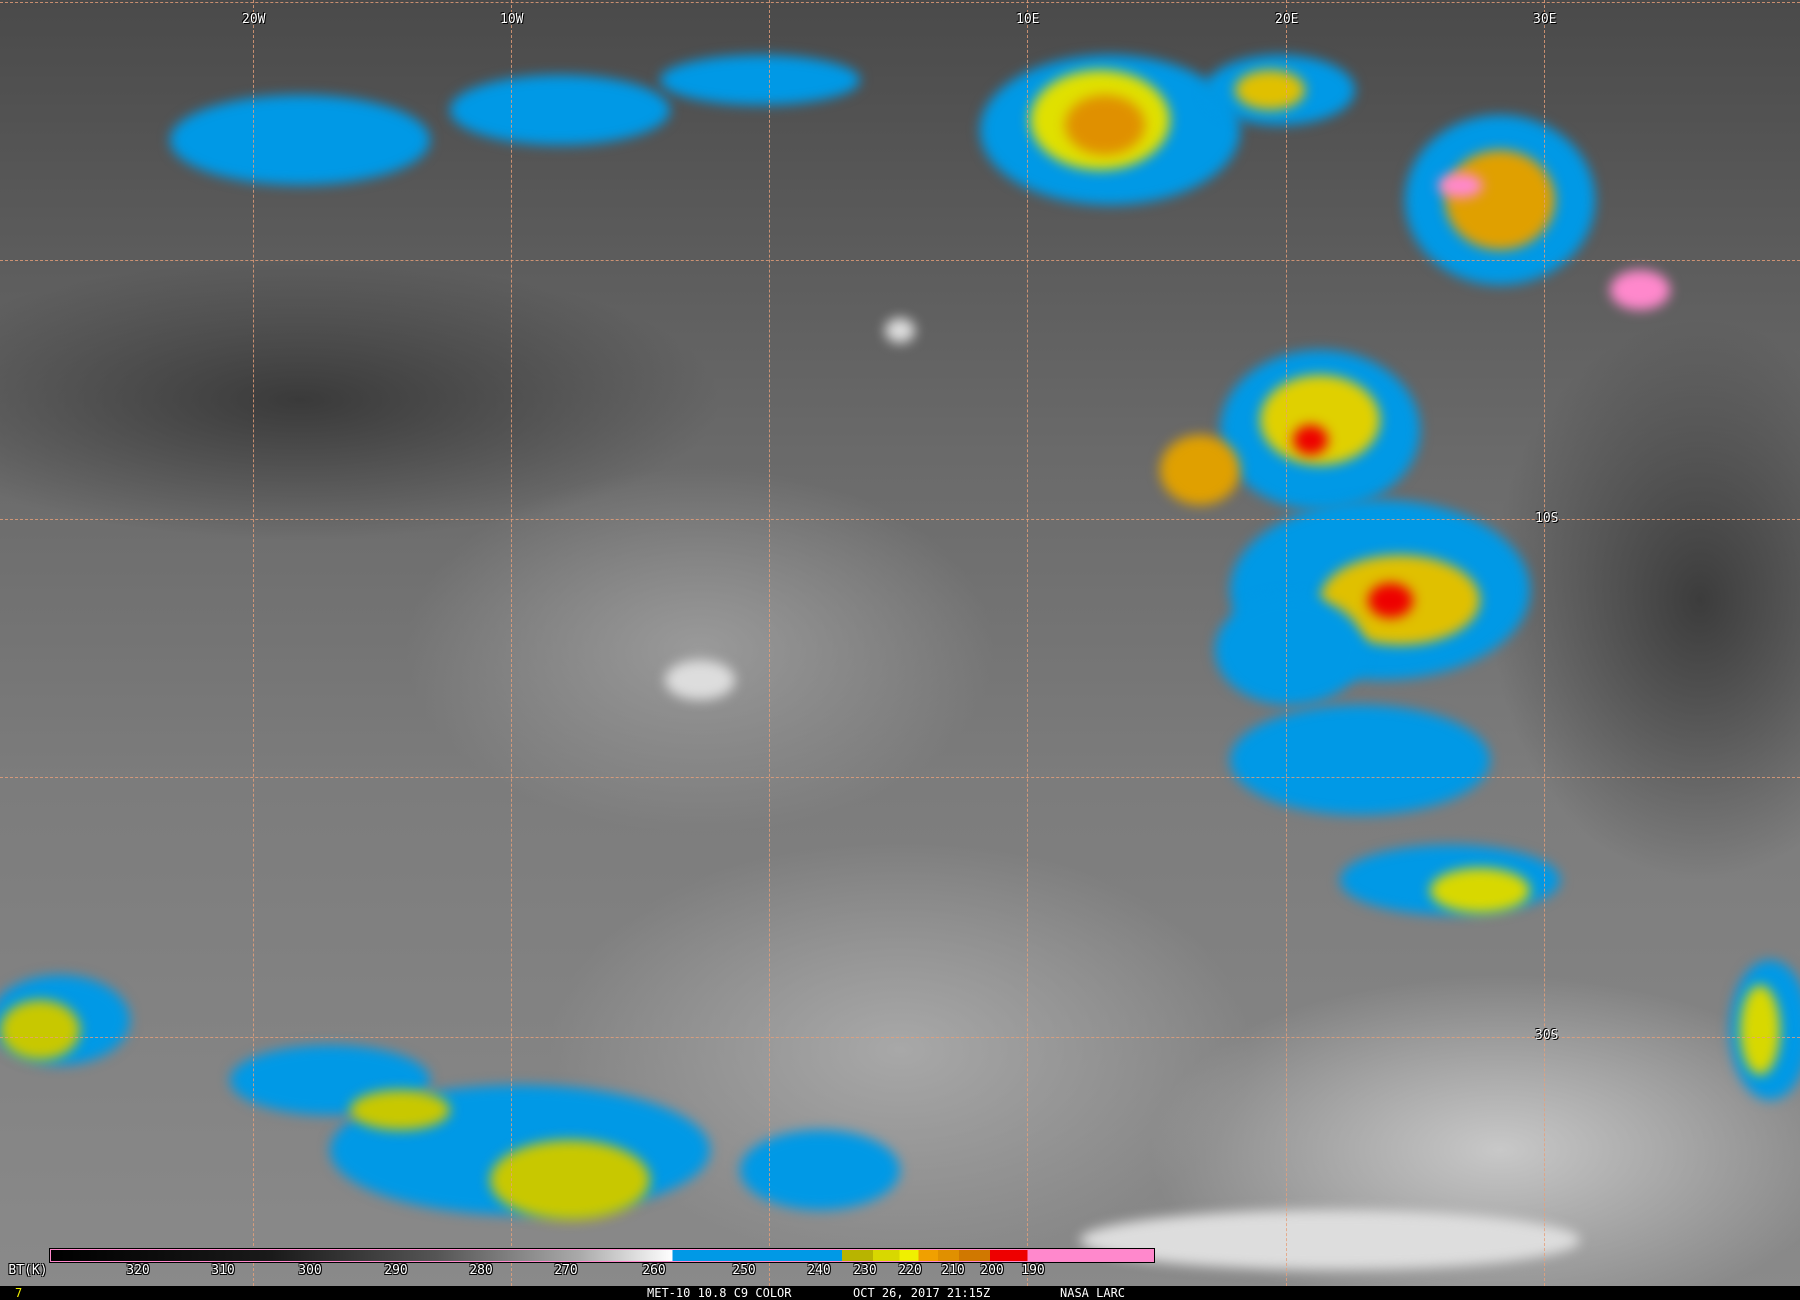 Image resolution: width=1800 pixels, height=1300 pixels. Describe the element at coordinates (223, 1270) in the screenshot. I see `colorbar-tick-label: 310` at that location.